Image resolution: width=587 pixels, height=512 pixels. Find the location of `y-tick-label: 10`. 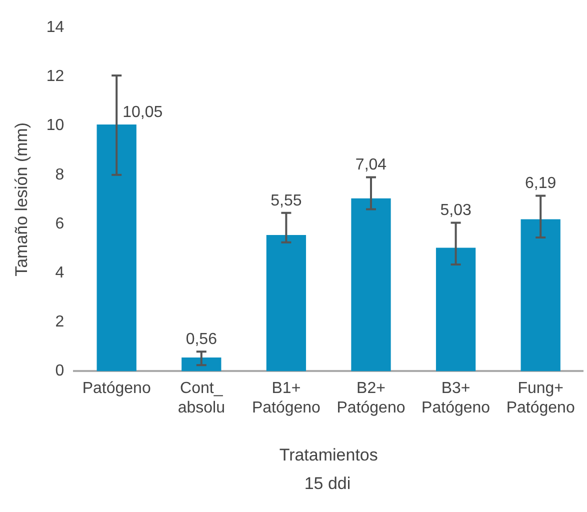

y-tick-label: 10 is located at coordinates (55, 125).